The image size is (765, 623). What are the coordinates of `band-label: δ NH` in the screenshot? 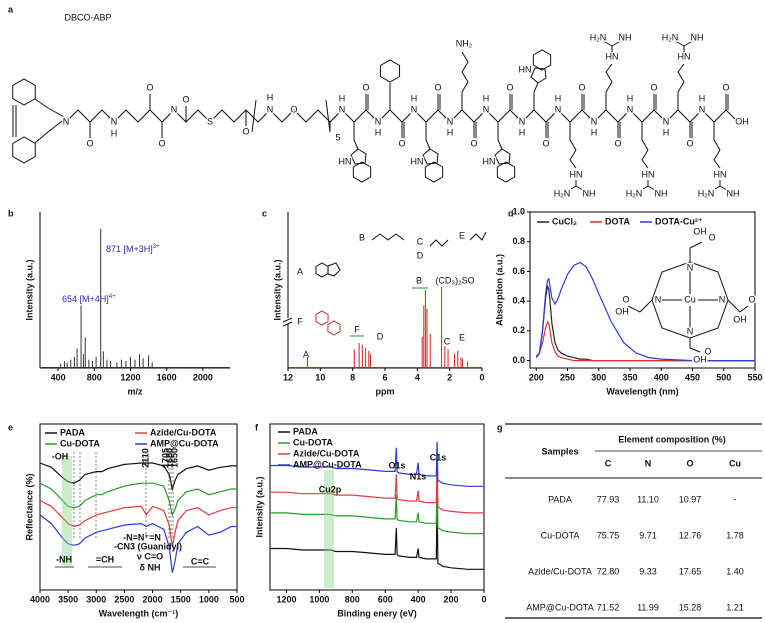 It's located at (150, 567).